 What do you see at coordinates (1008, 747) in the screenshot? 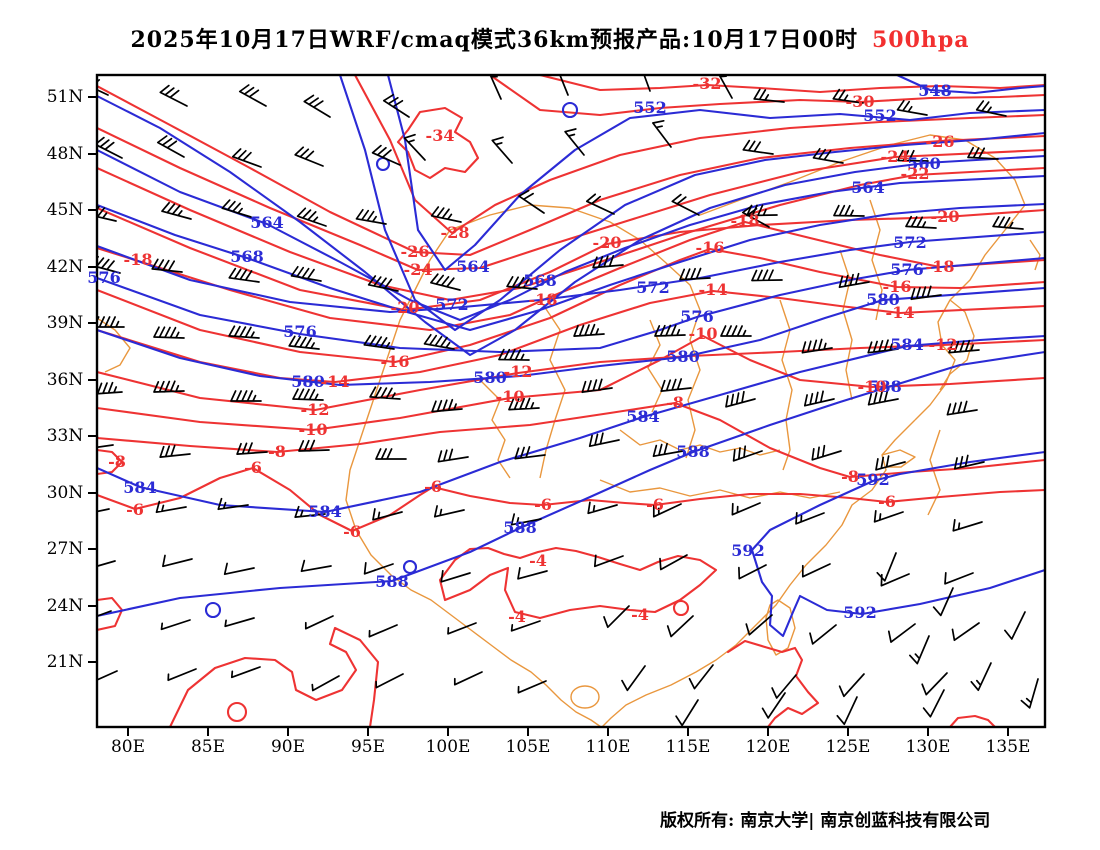
I see `lon-axis-label: 135E` at bounding box center [1008, 747].